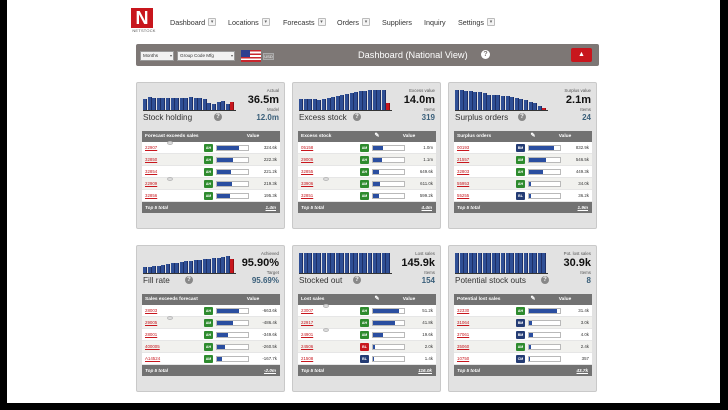 The height and width of the screenshot is (410, 728). Describe the element at coordinates (523, 160) in the screenshot. I see `table-row: 21557 AM 546.5k` at that location.